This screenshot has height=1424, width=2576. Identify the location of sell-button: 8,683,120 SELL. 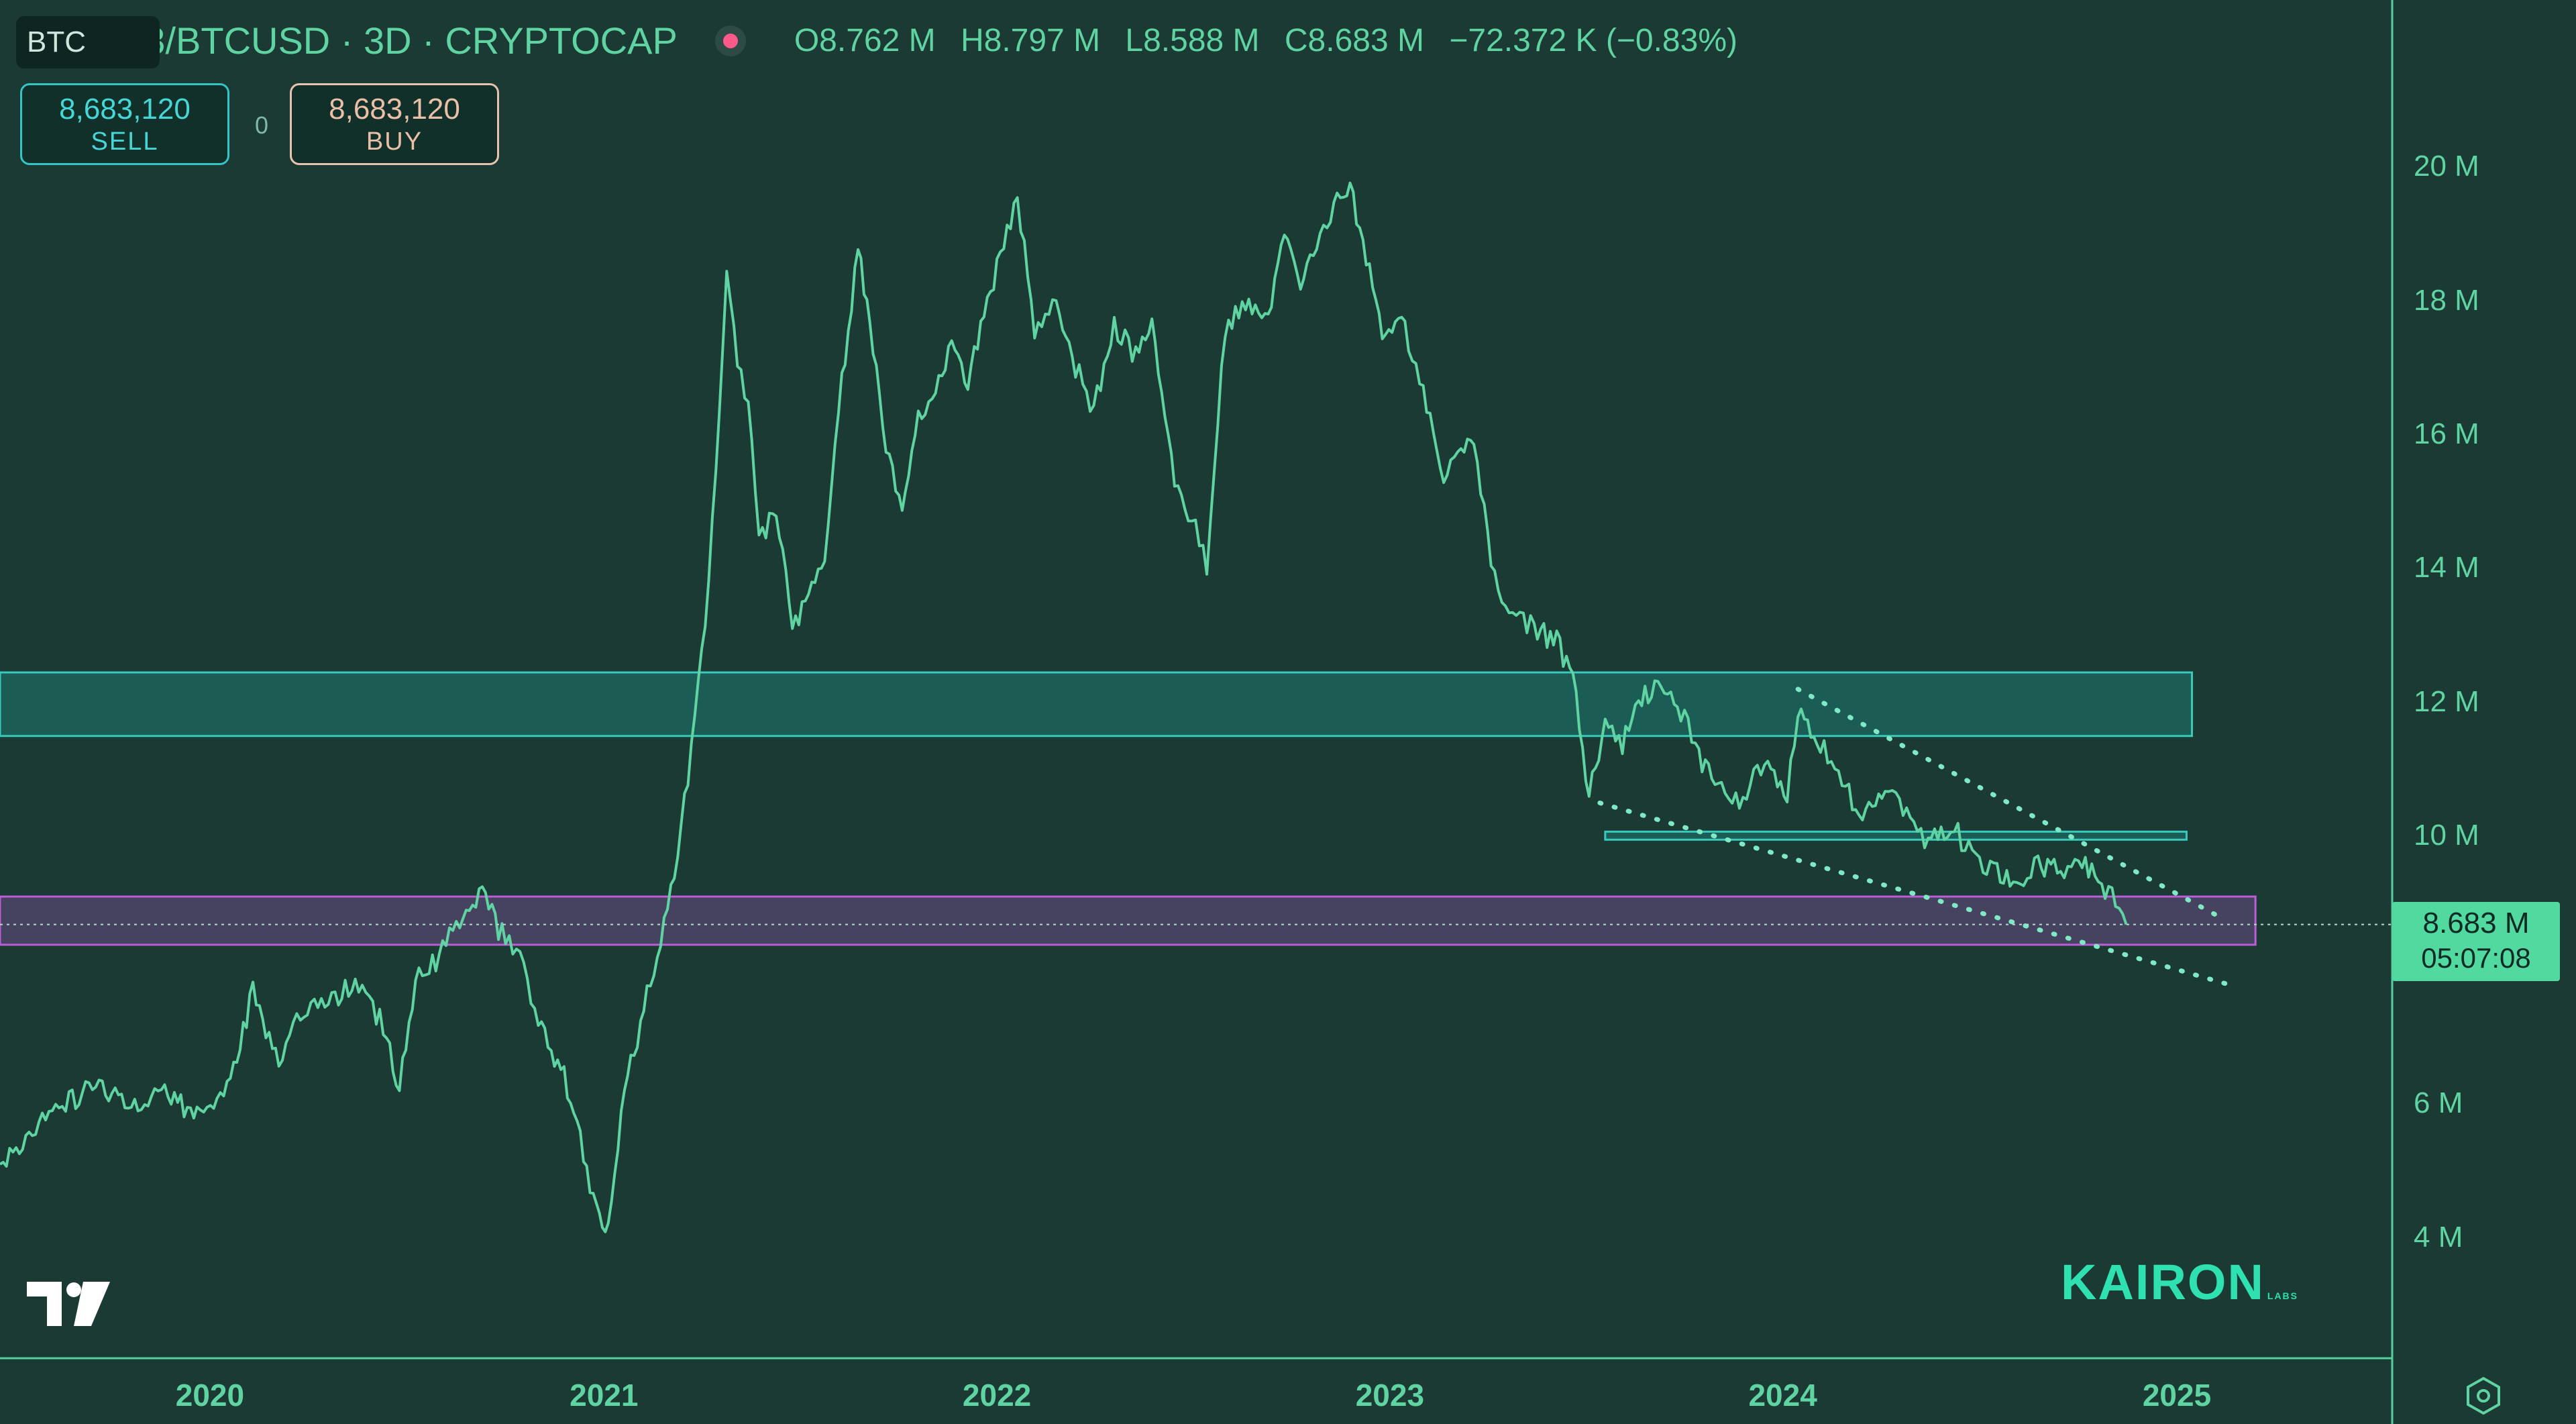
(124, 124).